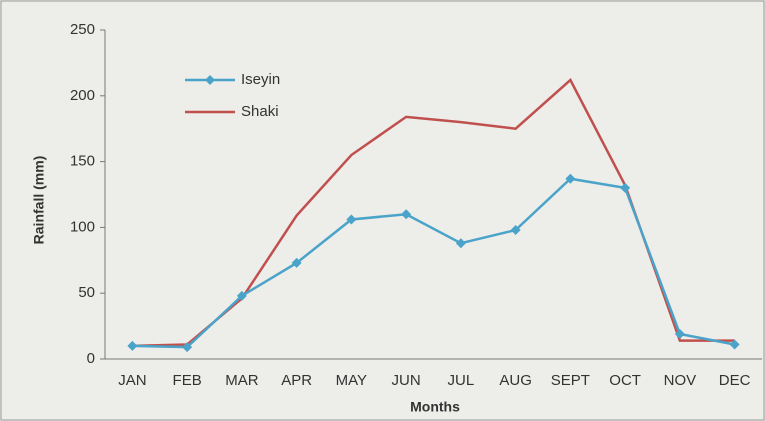 This screenshot has height=421, width=765. What do you see at coordinates (260, 79) in the screenshot?
I see `legend-label: Iseyin` at bounding box center [260, 79].